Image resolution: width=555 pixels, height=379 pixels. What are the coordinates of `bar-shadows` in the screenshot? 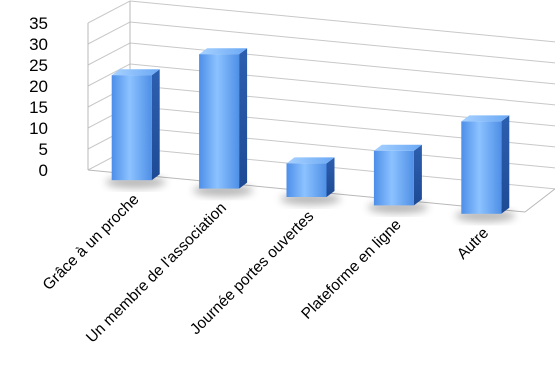 It's located at (310, 199).